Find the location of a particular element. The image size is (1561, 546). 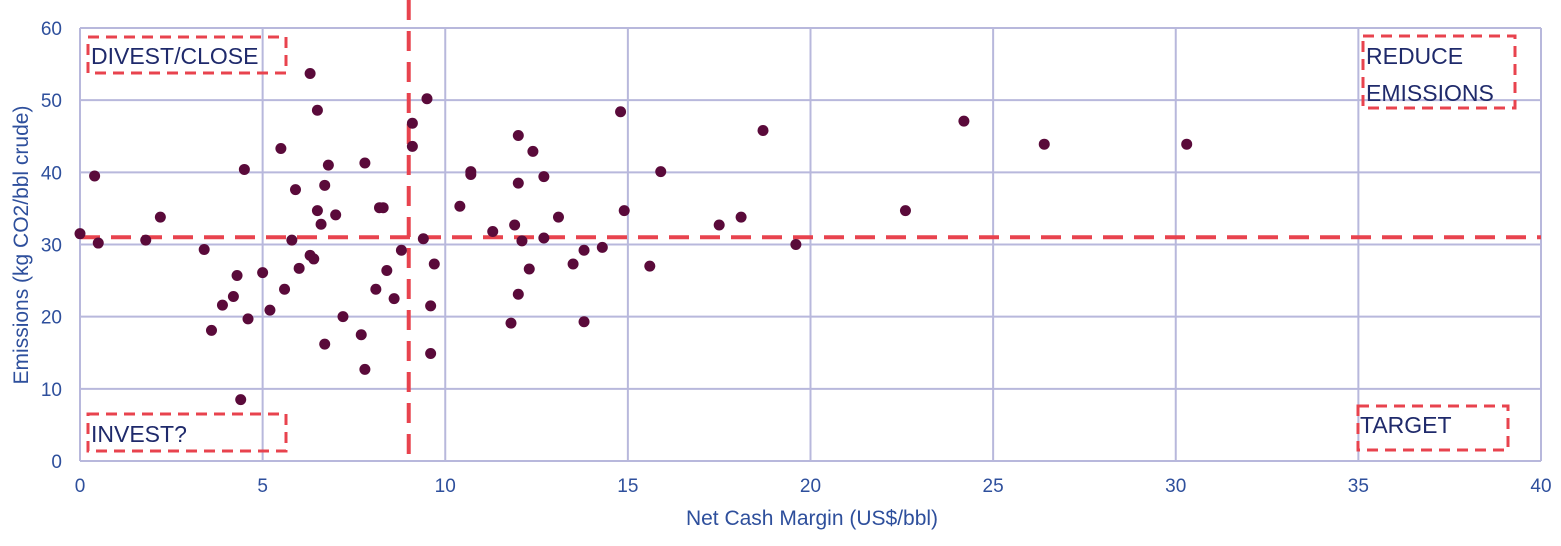

x-tick-labels: 0 5 10 15 20 25 30 35 40 is located at coordinates (813, 486).